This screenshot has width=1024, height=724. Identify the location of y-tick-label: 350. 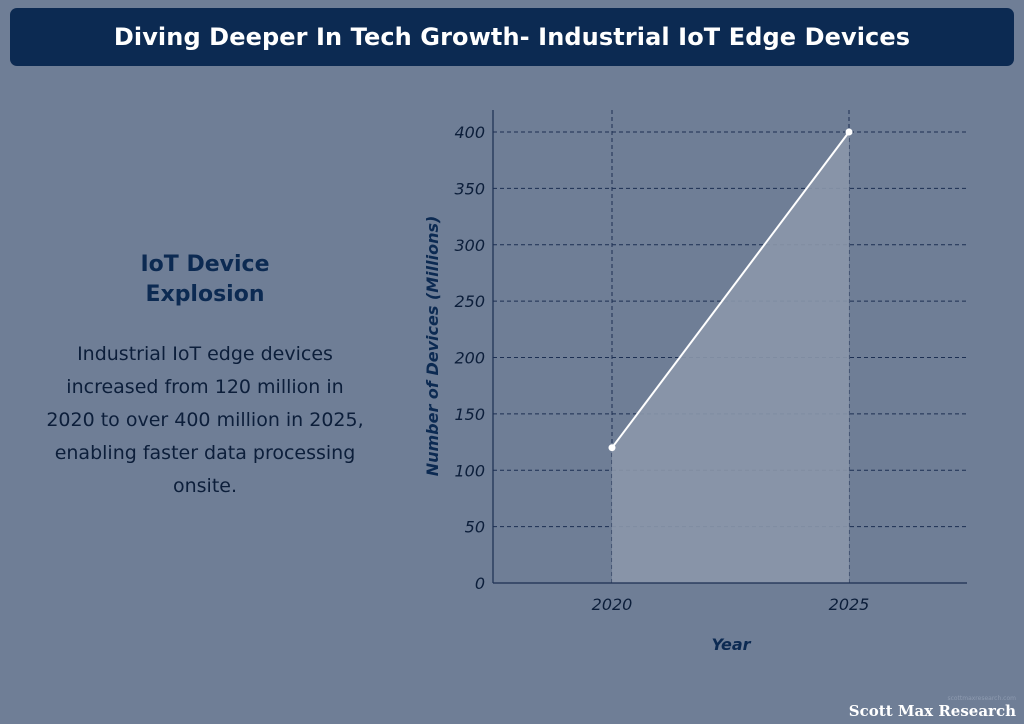
(469, 188).